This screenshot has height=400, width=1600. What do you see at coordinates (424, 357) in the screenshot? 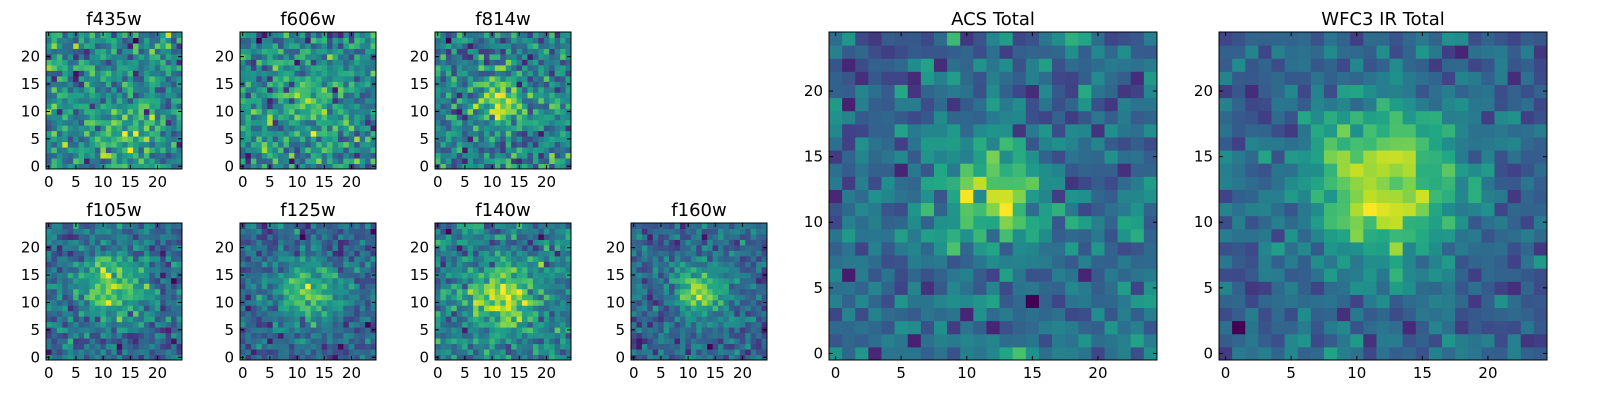
I see `y-tick-label: 0` at bounding box center [424, 357].